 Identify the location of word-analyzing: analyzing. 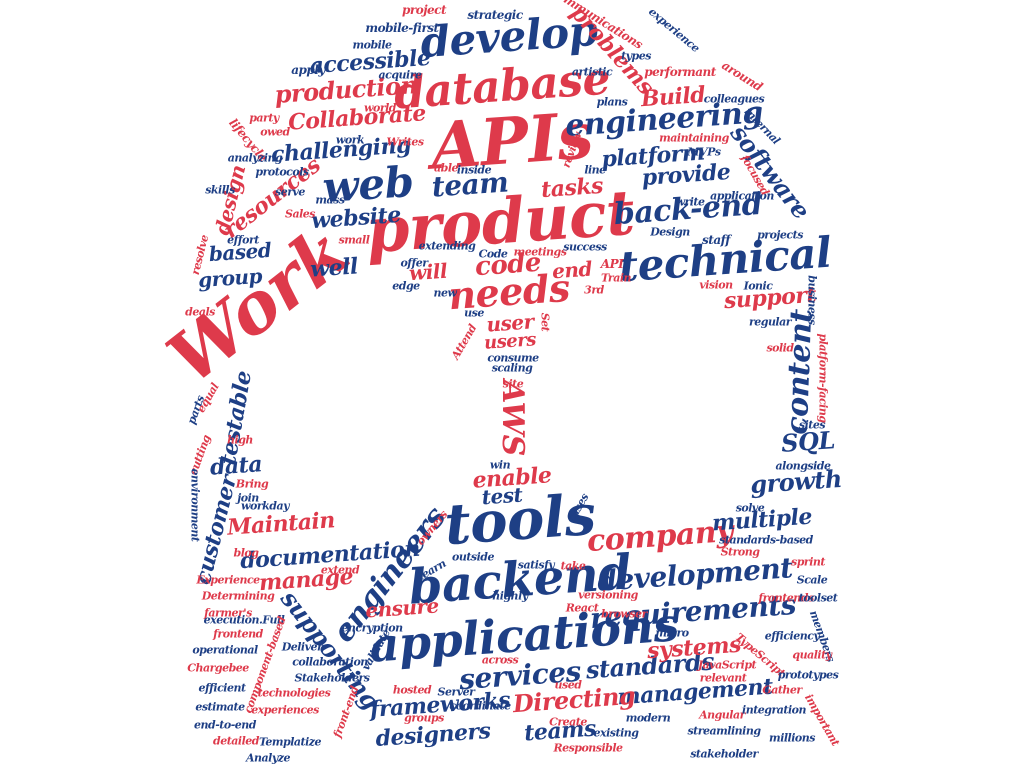
(255, 158).